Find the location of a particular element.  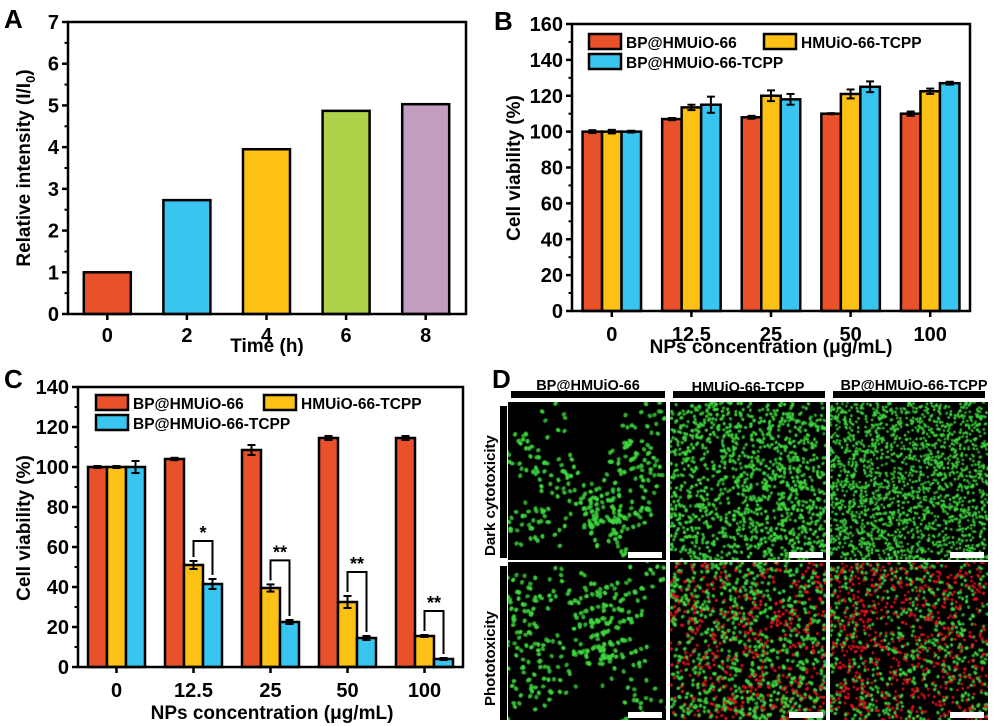

x-tick-label: 8 is located at coordinates (425, 336).